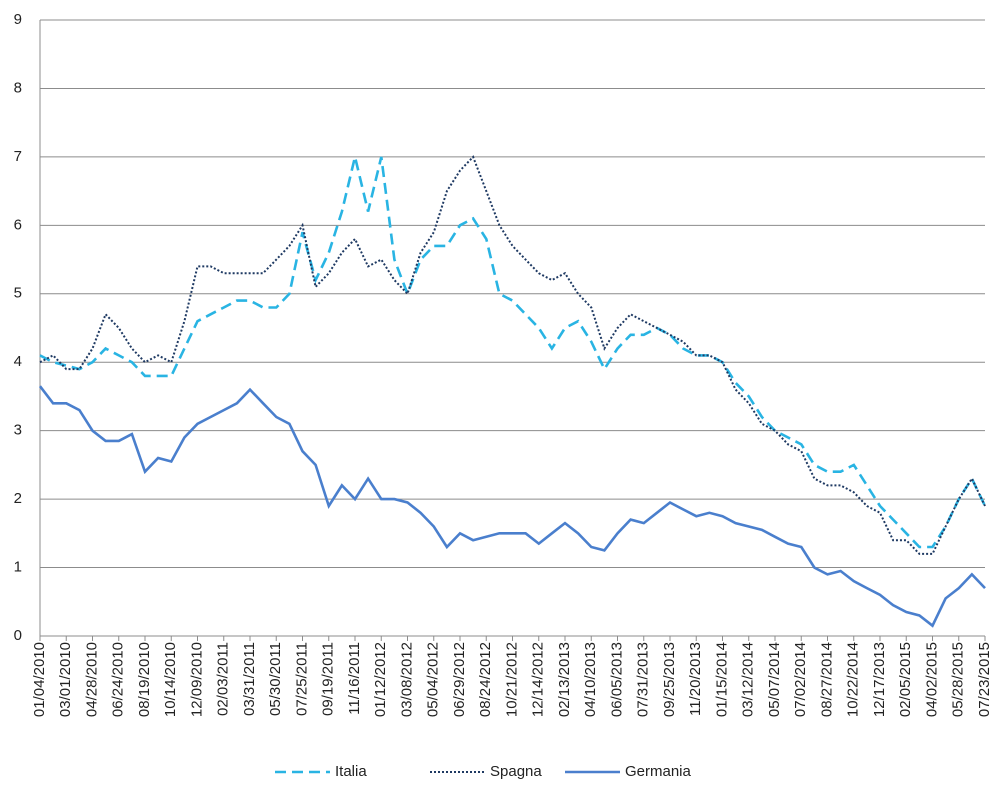  I want to click on x-tick-label: 06/29/2012, so click(459, 679).